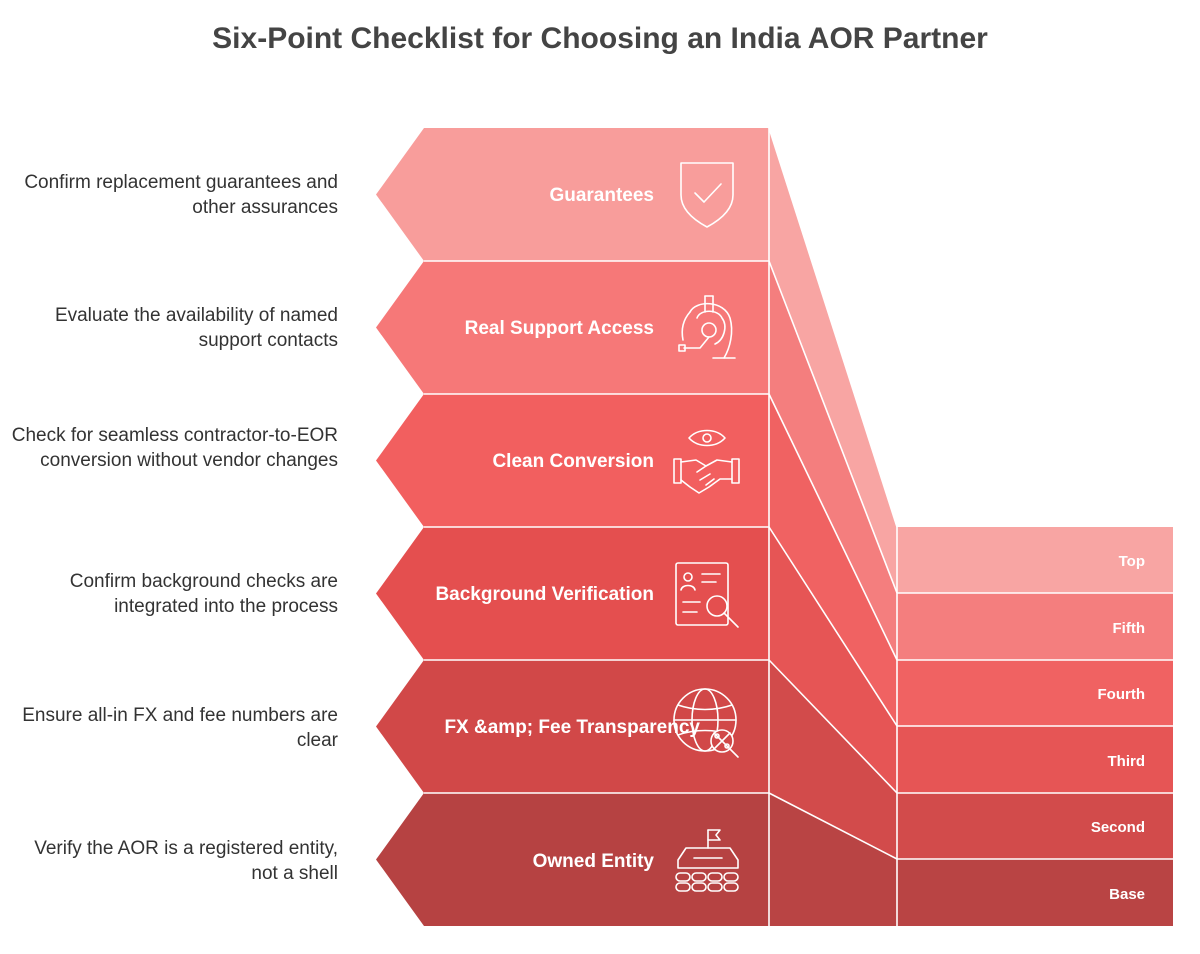 Image resolution: width=1200 pixels, height=954 pixels. Describe the element at coordinates (1121, 694) in the screenshot. I see `rank-label-fourth: Fourth` at that location.